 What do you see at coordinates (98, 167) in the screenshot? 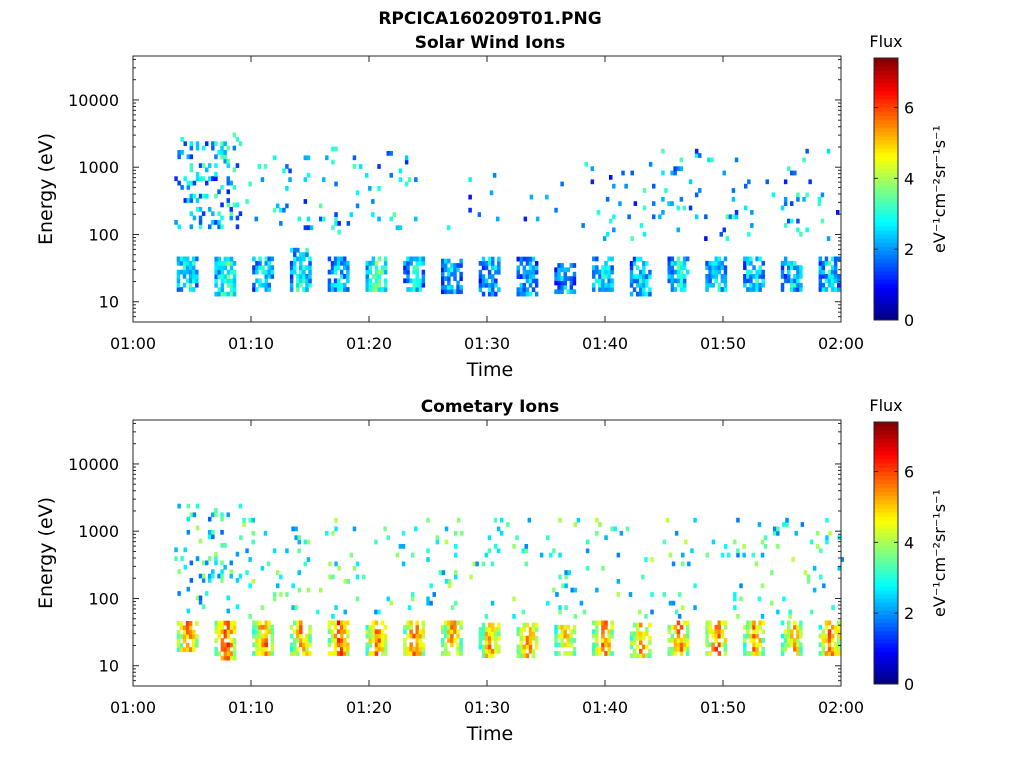
I see `y-tick-label: 1000` at bounding box center [98, 167].